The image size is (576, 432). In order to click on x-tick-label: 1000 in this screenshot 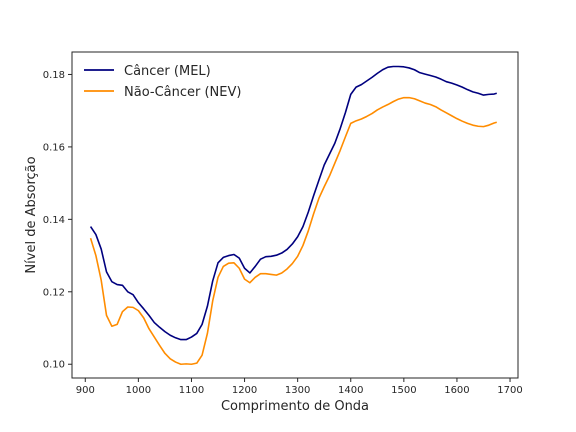, I will do `click(138, 390)`.